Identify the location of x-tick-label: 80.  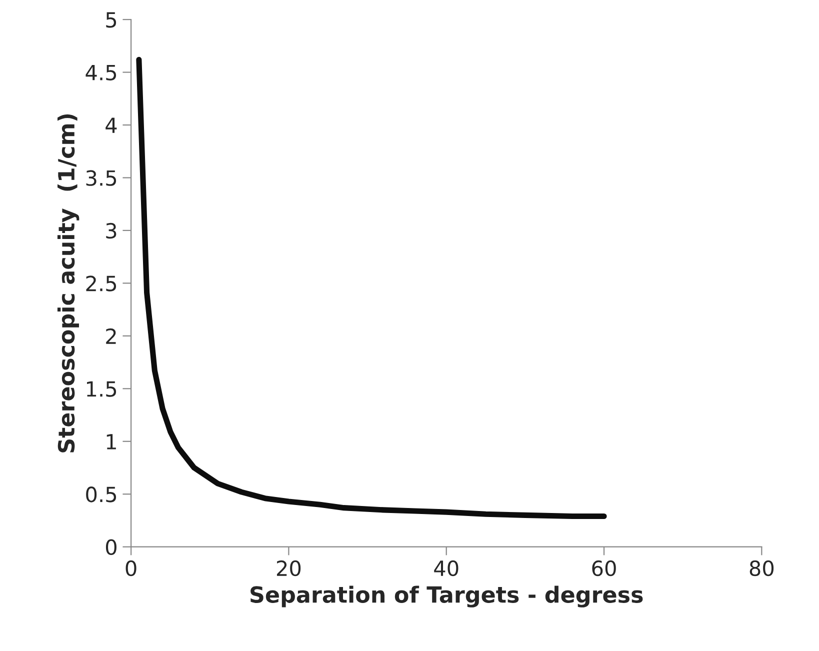
(762, 568).